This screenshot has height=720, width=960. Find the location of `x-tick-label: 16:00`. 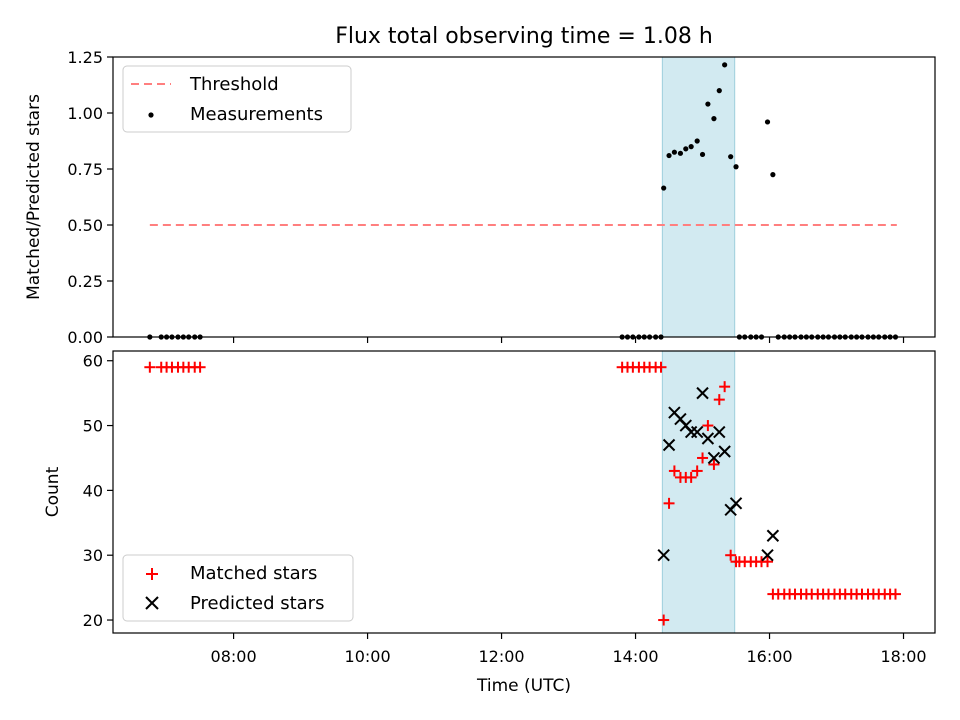

x-tick-label: 16:00 is located at coordinates (769, 656).